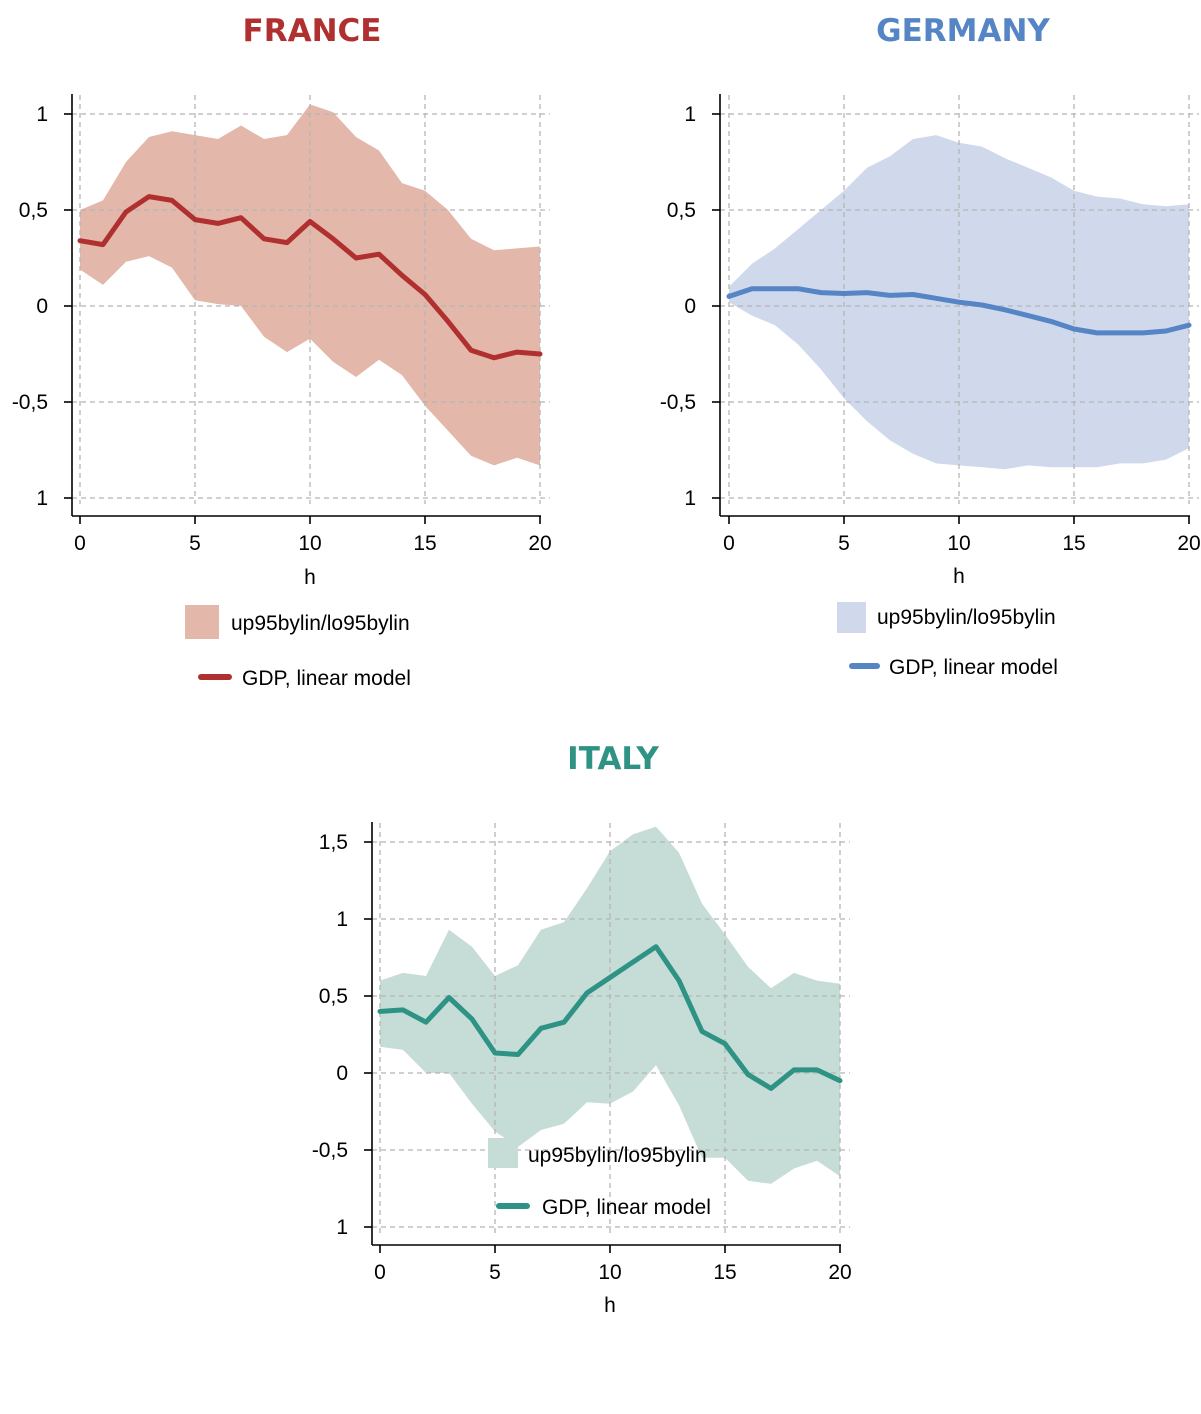 This screenshot has width=1201, height=1414. I want to click on chart-title: ITALY, so click(613, 759).